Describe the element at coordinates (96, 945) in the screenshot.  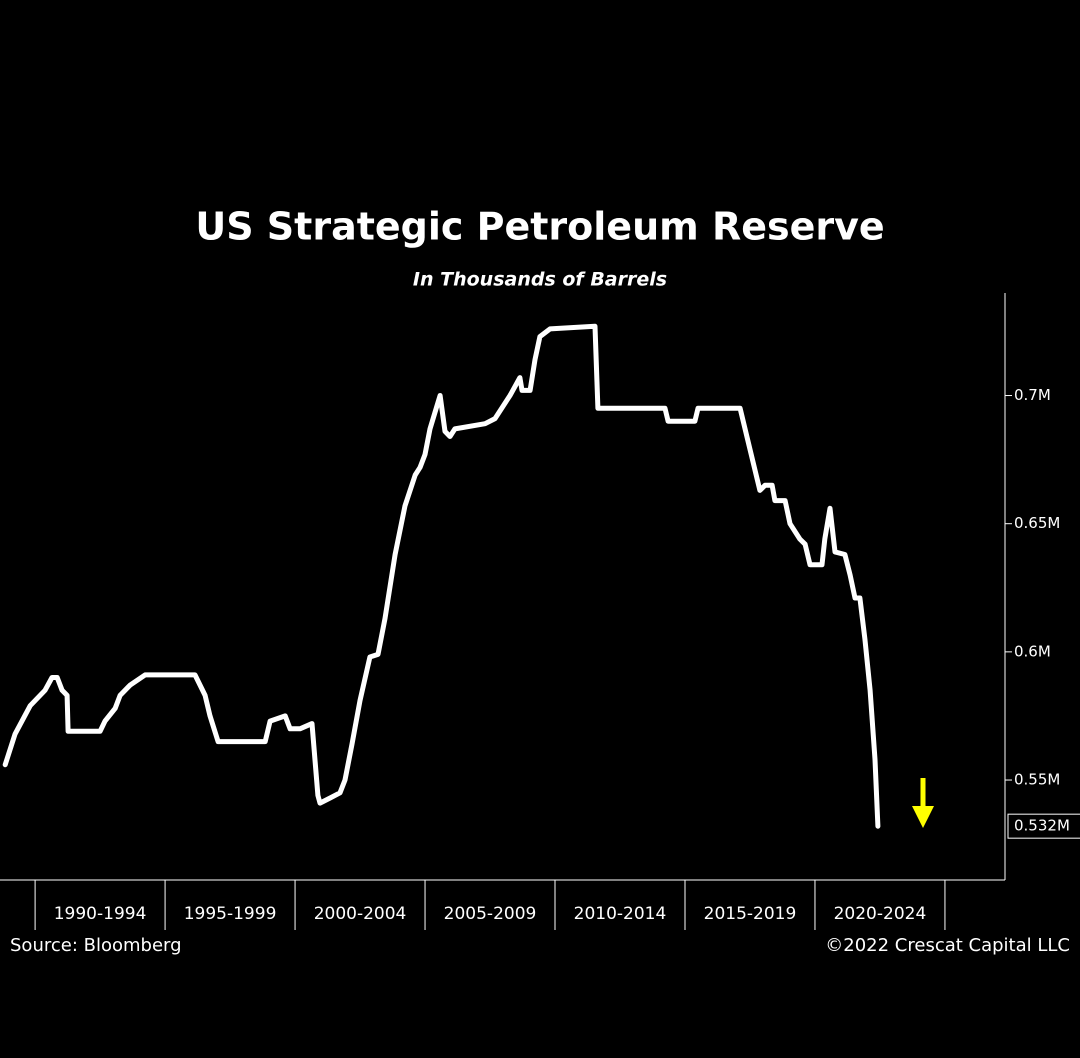
I see `source: Source: Bloomberg` at that location.